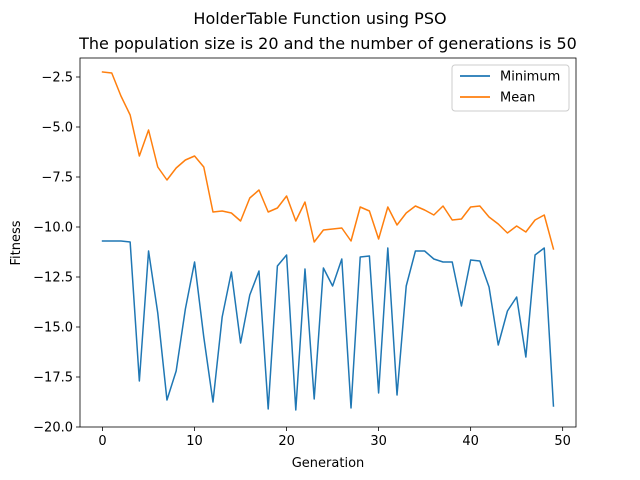 The image size is (640, 480). I want to click on x-tick-label: 20, so click(286, 441).